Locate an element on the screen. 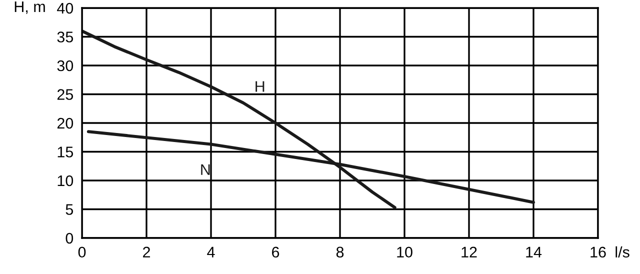  y-axis-title: H, m is located at coordinates (29, 7).